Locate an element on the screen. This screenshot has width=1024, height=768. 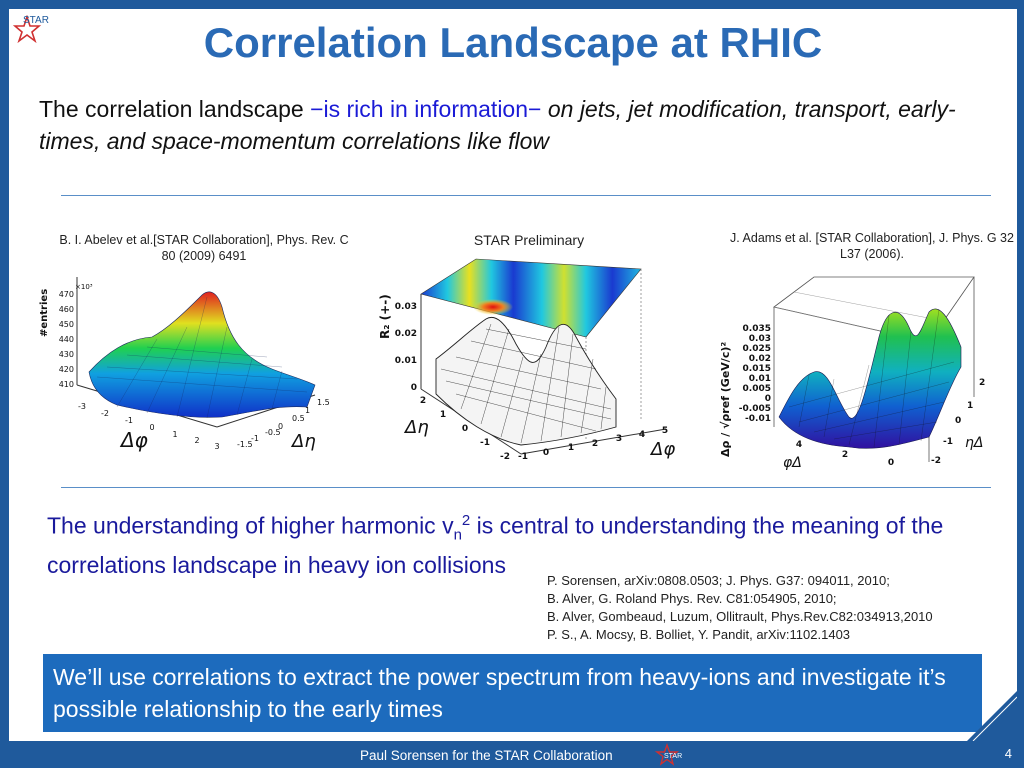
left-y-tick: 470 is located at coordinates (66, 294).